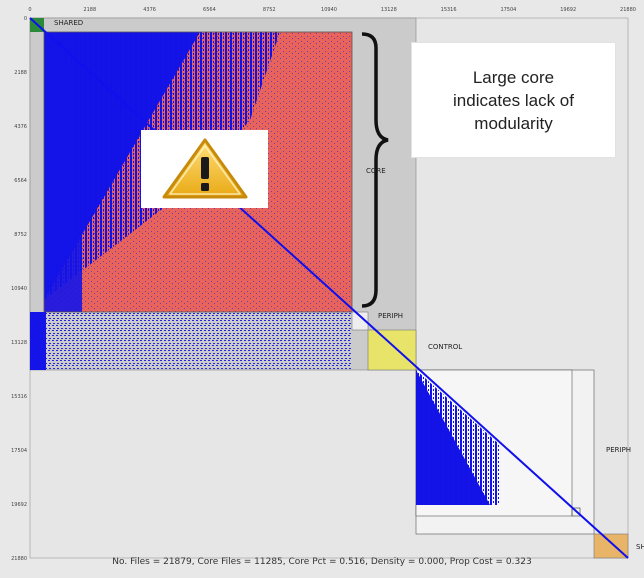  What do you see at coordinates (20, 73) in the screenshot?
I see `y-tick-label: 2188` at bounding box center [20, 73].